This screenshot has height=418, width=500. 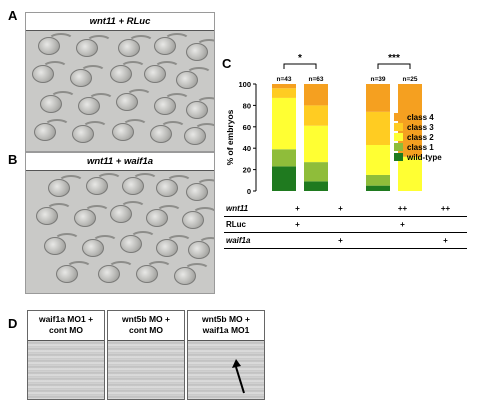 I want to click on bar-segment-wild-type, so click(x=284, y=178).